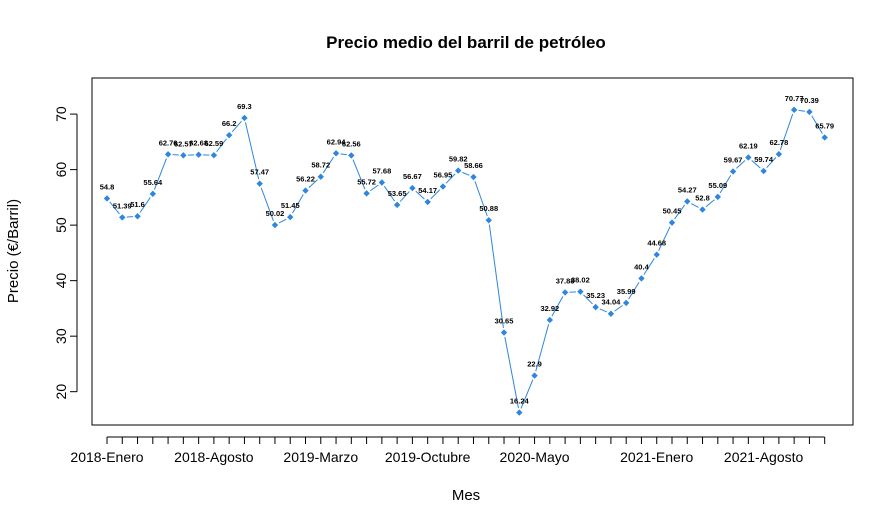 The width and height of the screenshot is (893, 528). What do you see at coordinates (626, 291) in the screenshot?
I see `data-label: 35.99` at bounding box center [626, 291].